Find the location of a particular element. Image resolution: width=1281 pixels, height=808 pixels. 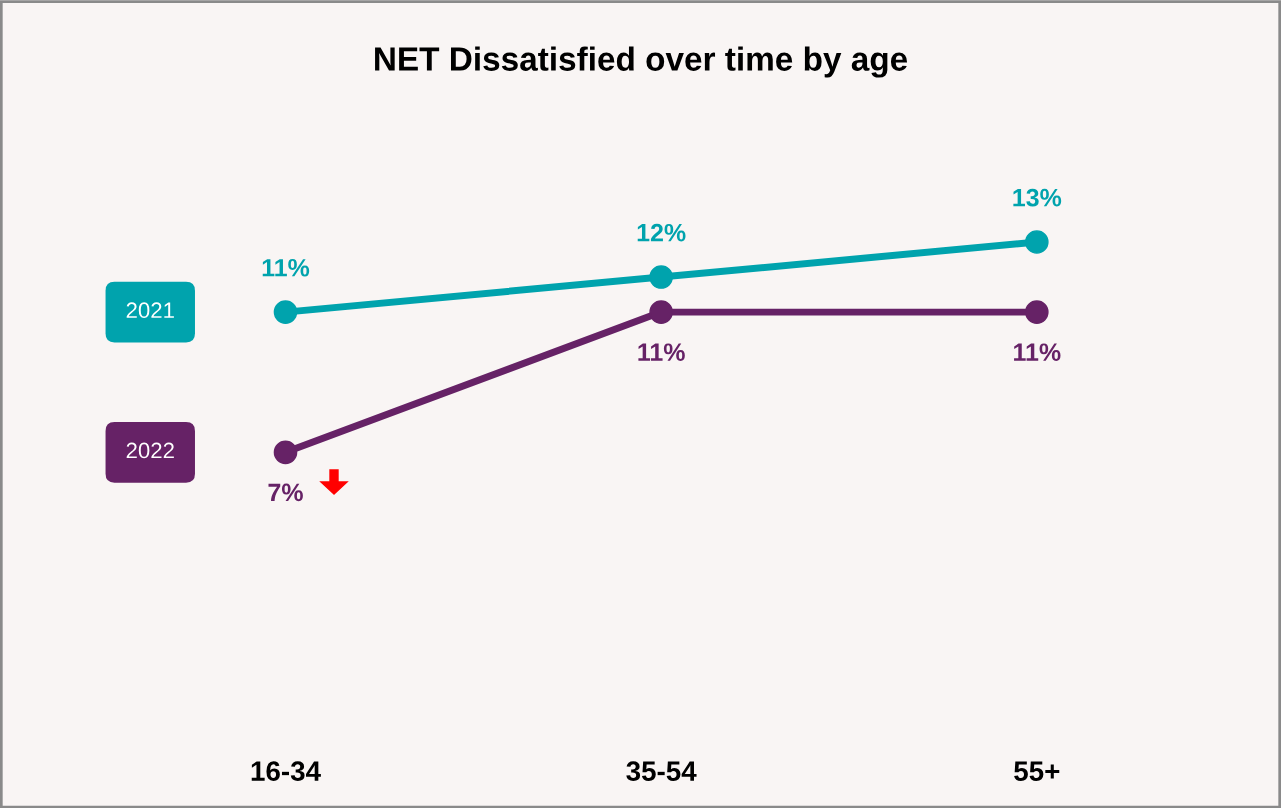

text: 2022 is located at coordinates (150, 450).